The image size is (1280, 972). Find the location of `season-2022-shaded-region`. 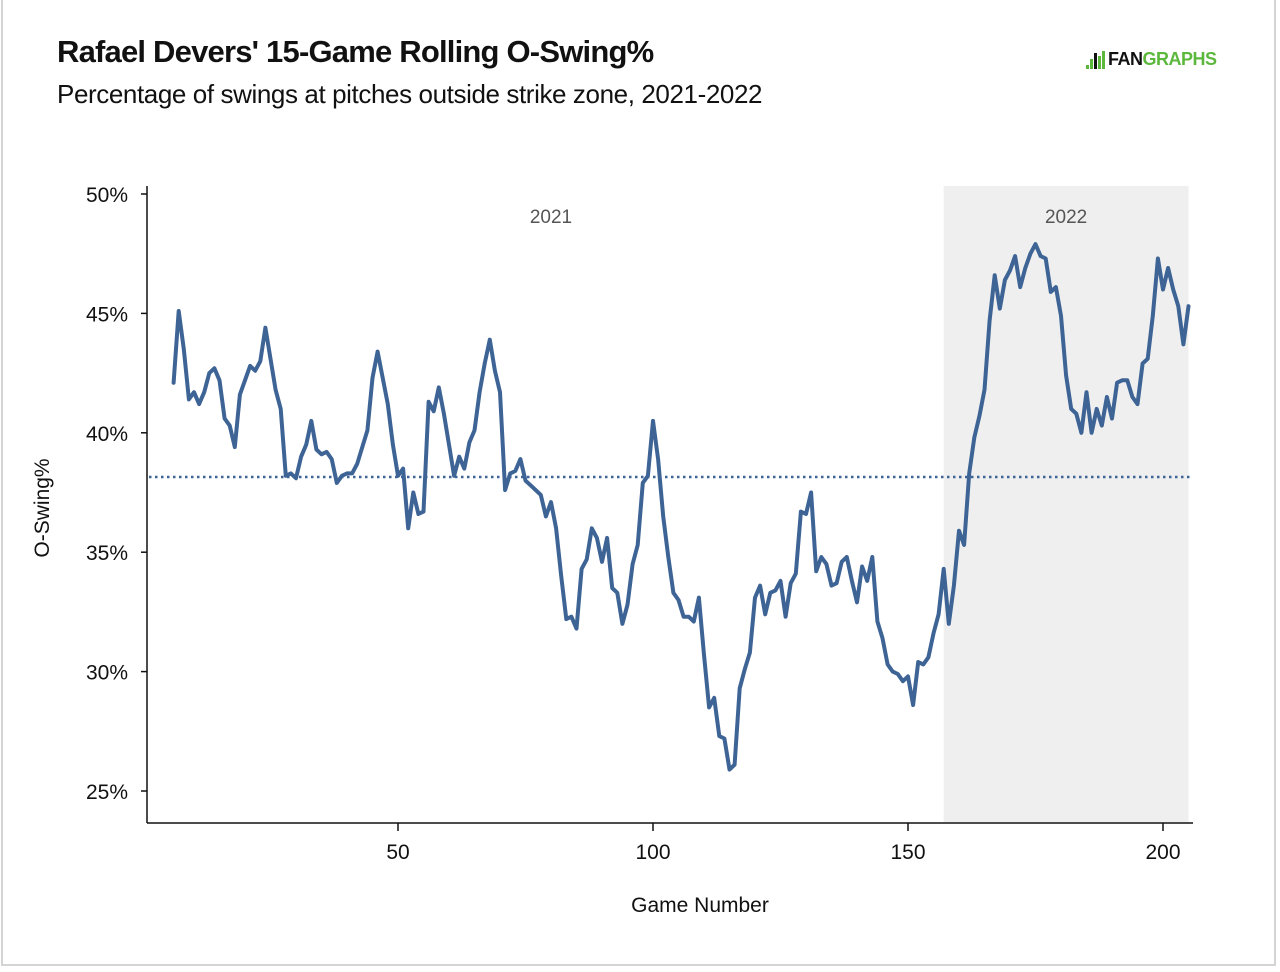

season-2022-shaded-region is located at coordinates (1066, 504).